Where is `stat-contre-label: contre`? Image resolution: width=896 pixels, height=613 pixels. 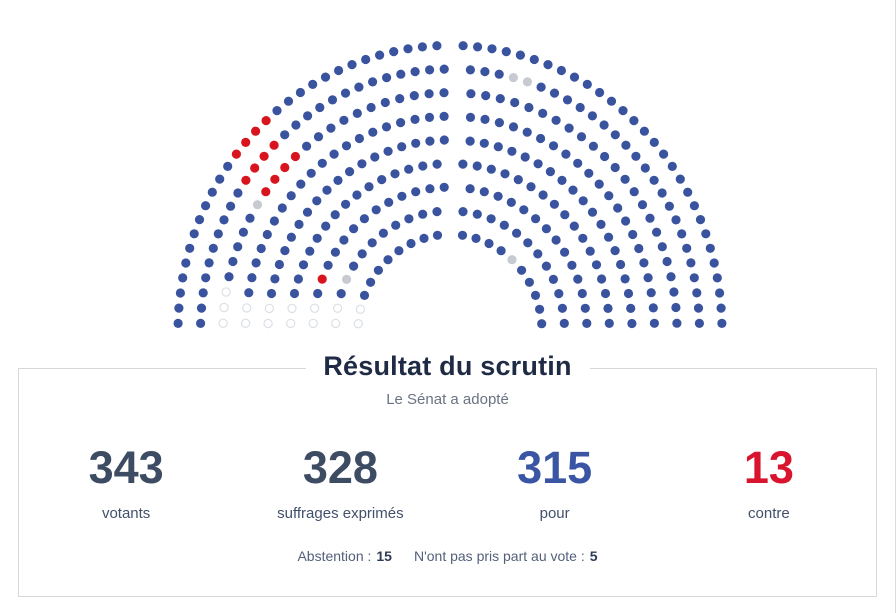
stat-contre-label: contre is located at coordinates (769, 513).